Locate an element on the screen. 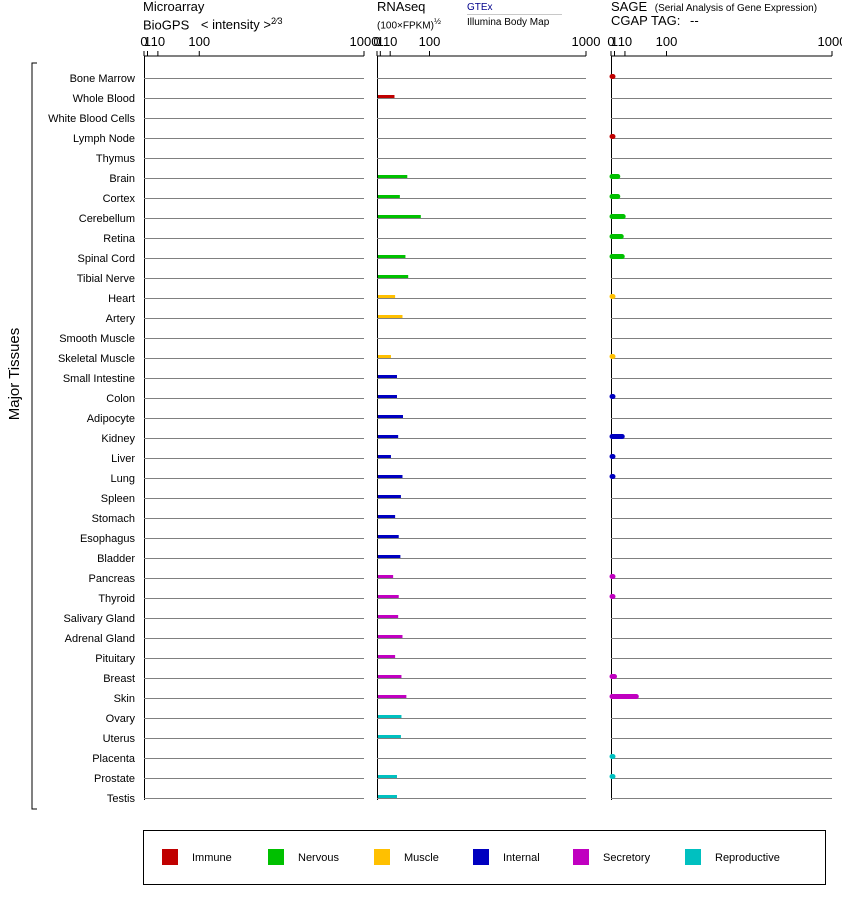  tissue-label: Cerebellum is located at coordinates (107, 219).